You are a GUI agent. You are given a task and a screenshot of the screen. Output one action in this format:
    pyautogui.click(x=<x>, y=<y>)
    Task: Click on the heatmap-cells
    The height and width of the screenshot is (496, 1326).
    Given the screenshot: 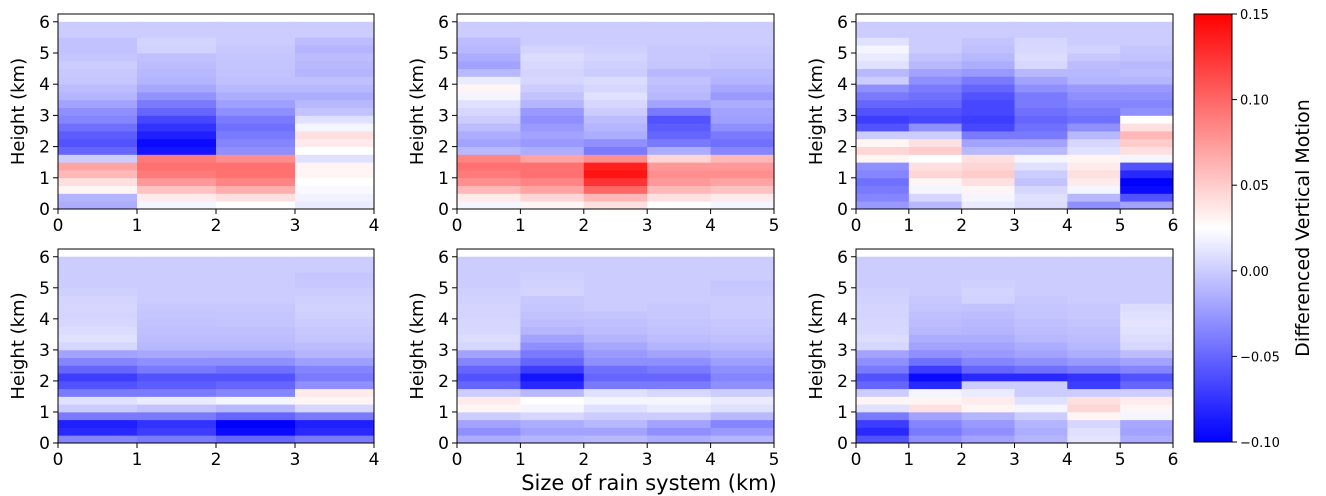 What is the action you would take?
    pyautogui.click(x=216, y=350)
    